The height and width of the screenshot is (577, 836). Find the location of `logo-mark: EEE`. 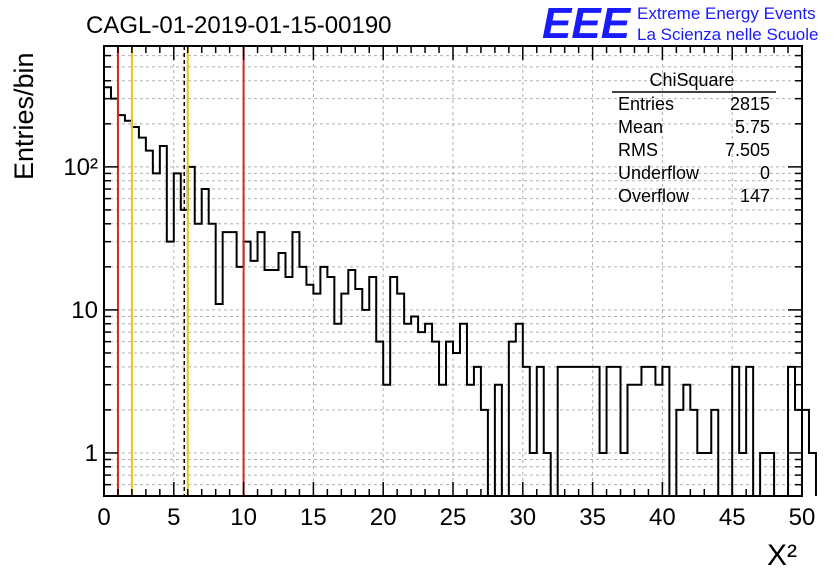

logo-mark: EEE is located at coordinates (587, 24).